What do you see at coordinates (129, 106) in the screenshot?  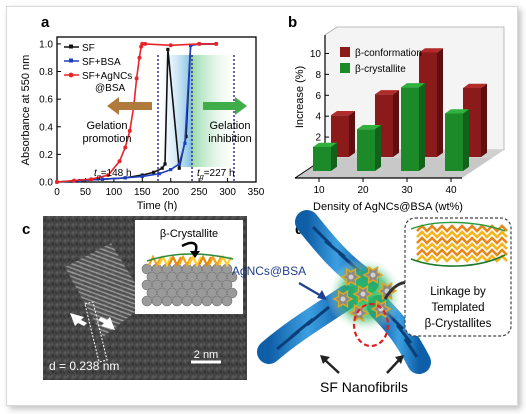 I see `arrow-left-icon` at bounding box center [129, 106].